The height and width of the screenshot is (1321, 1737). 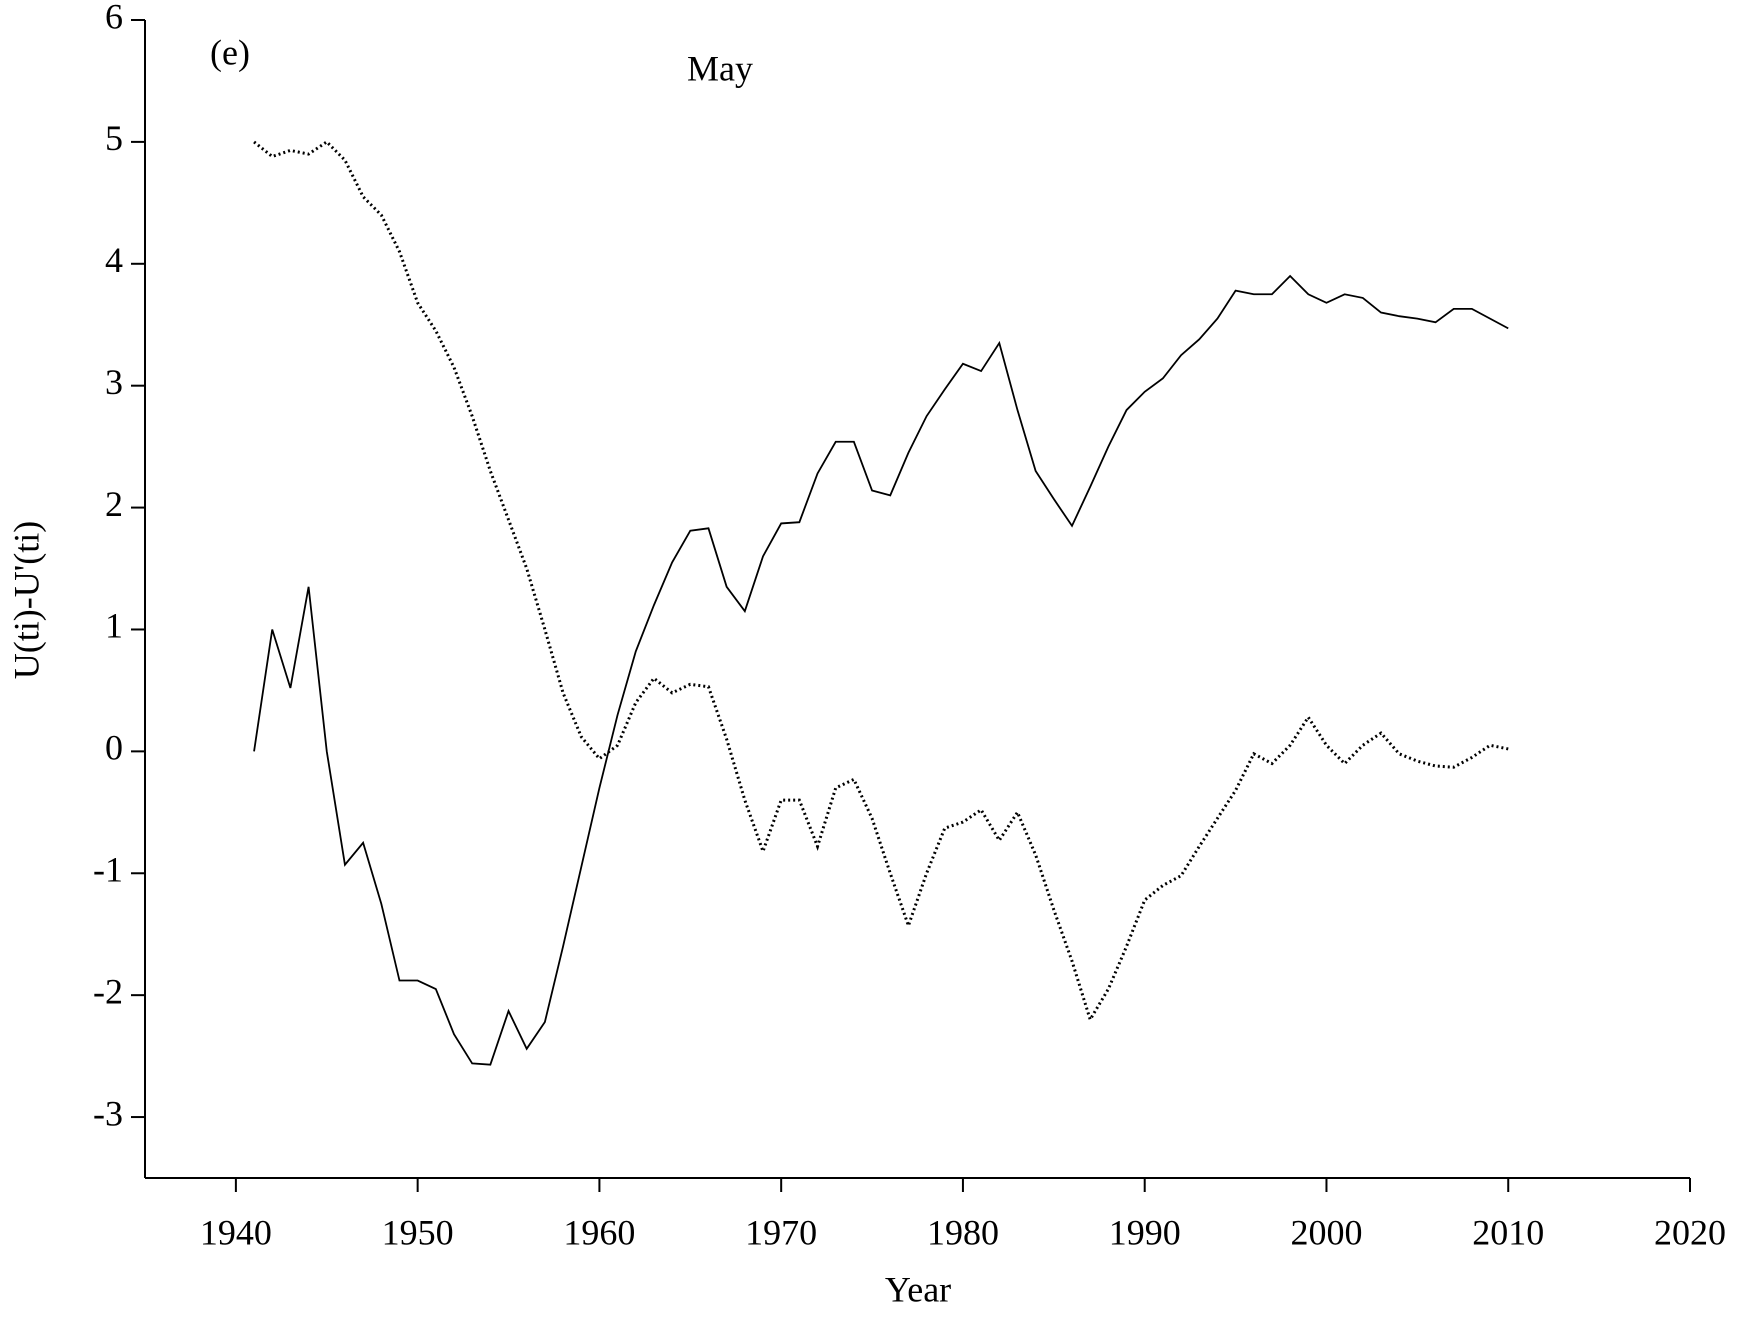 I want to click on y-tick-label: 6, so click(x=114, y=18).